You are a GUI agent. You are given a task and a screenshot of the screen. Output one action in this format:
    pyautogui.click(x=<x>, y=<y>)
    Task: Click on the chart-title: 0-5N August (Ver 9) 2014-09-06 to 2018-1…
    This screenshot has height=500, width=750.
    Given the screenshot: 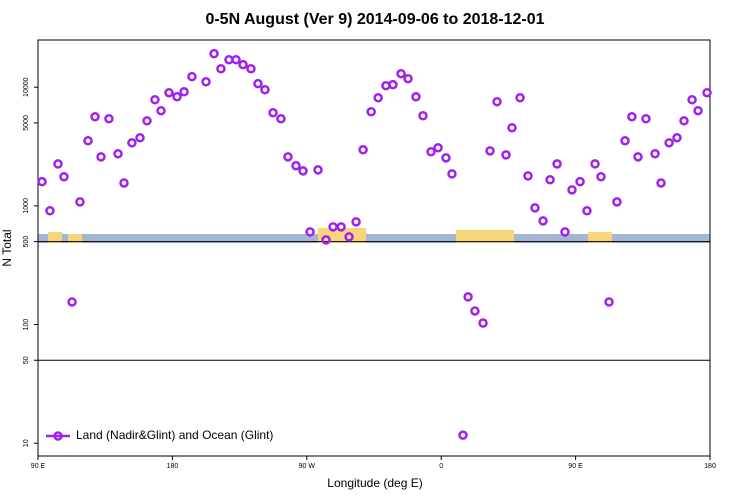 What is the action you would take?
    pyautogui.click(x=374, y=19)
    